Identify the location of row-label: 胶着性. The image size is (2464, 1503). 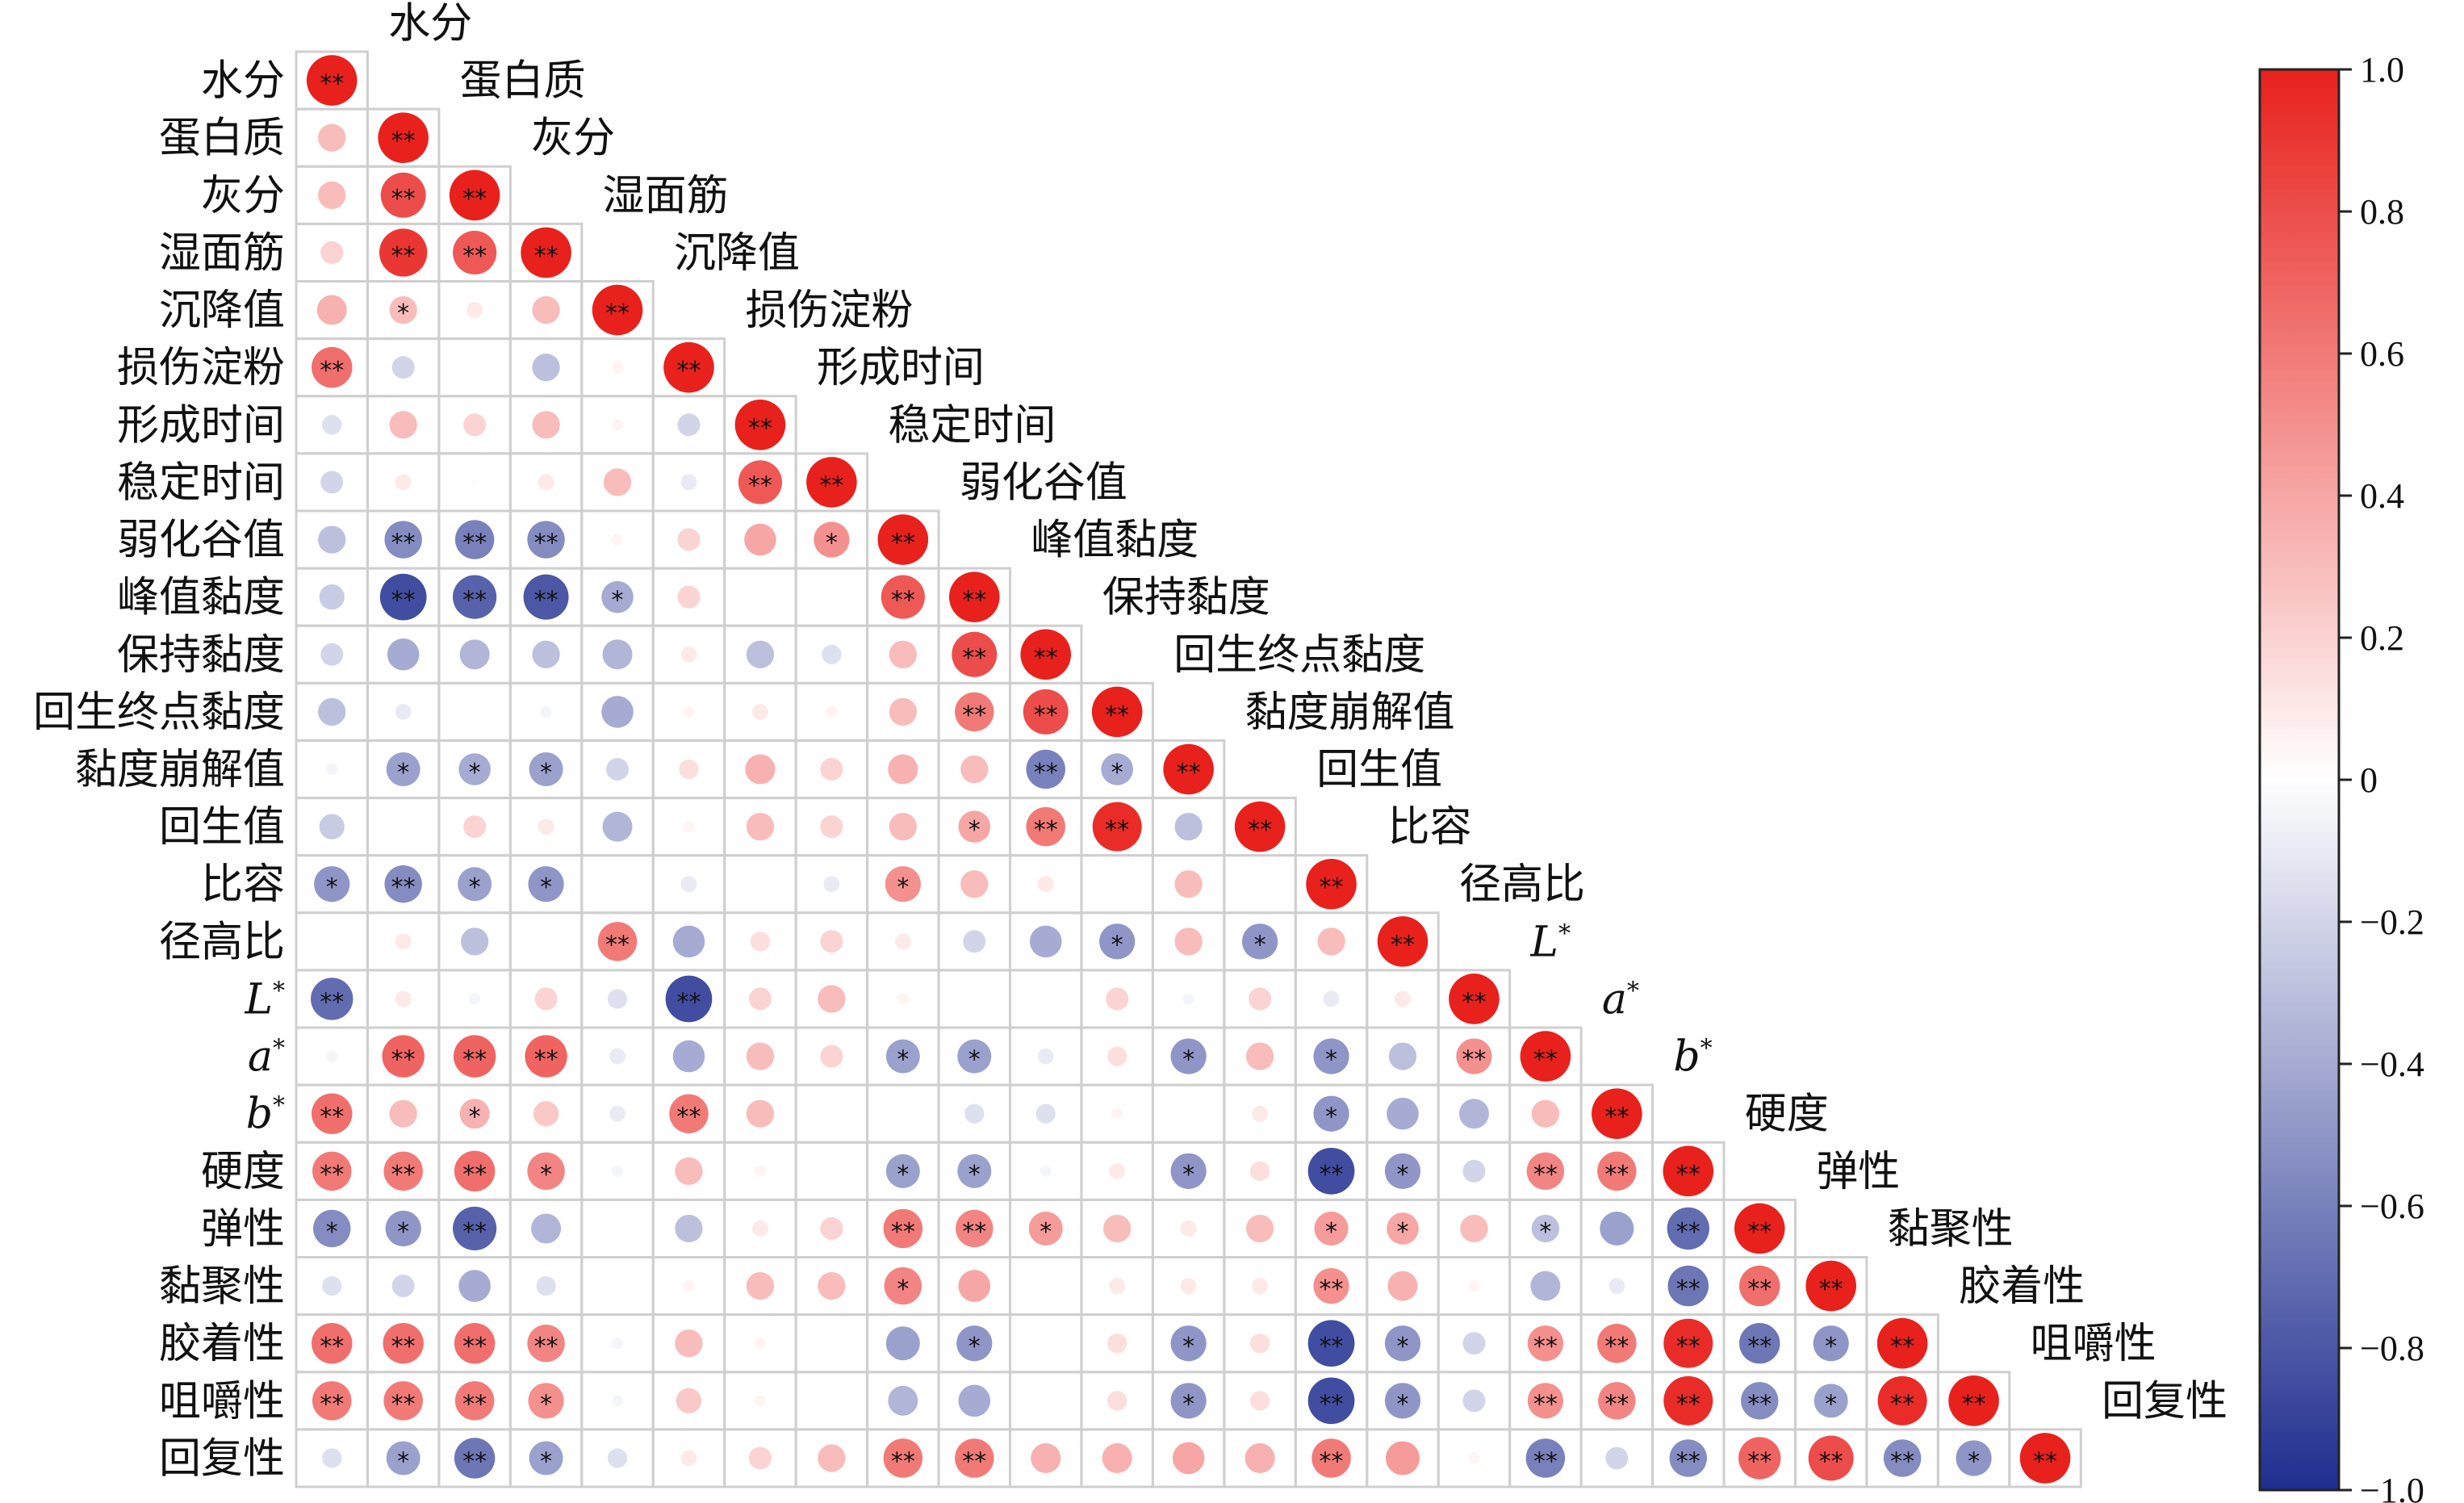
(222, 1344).